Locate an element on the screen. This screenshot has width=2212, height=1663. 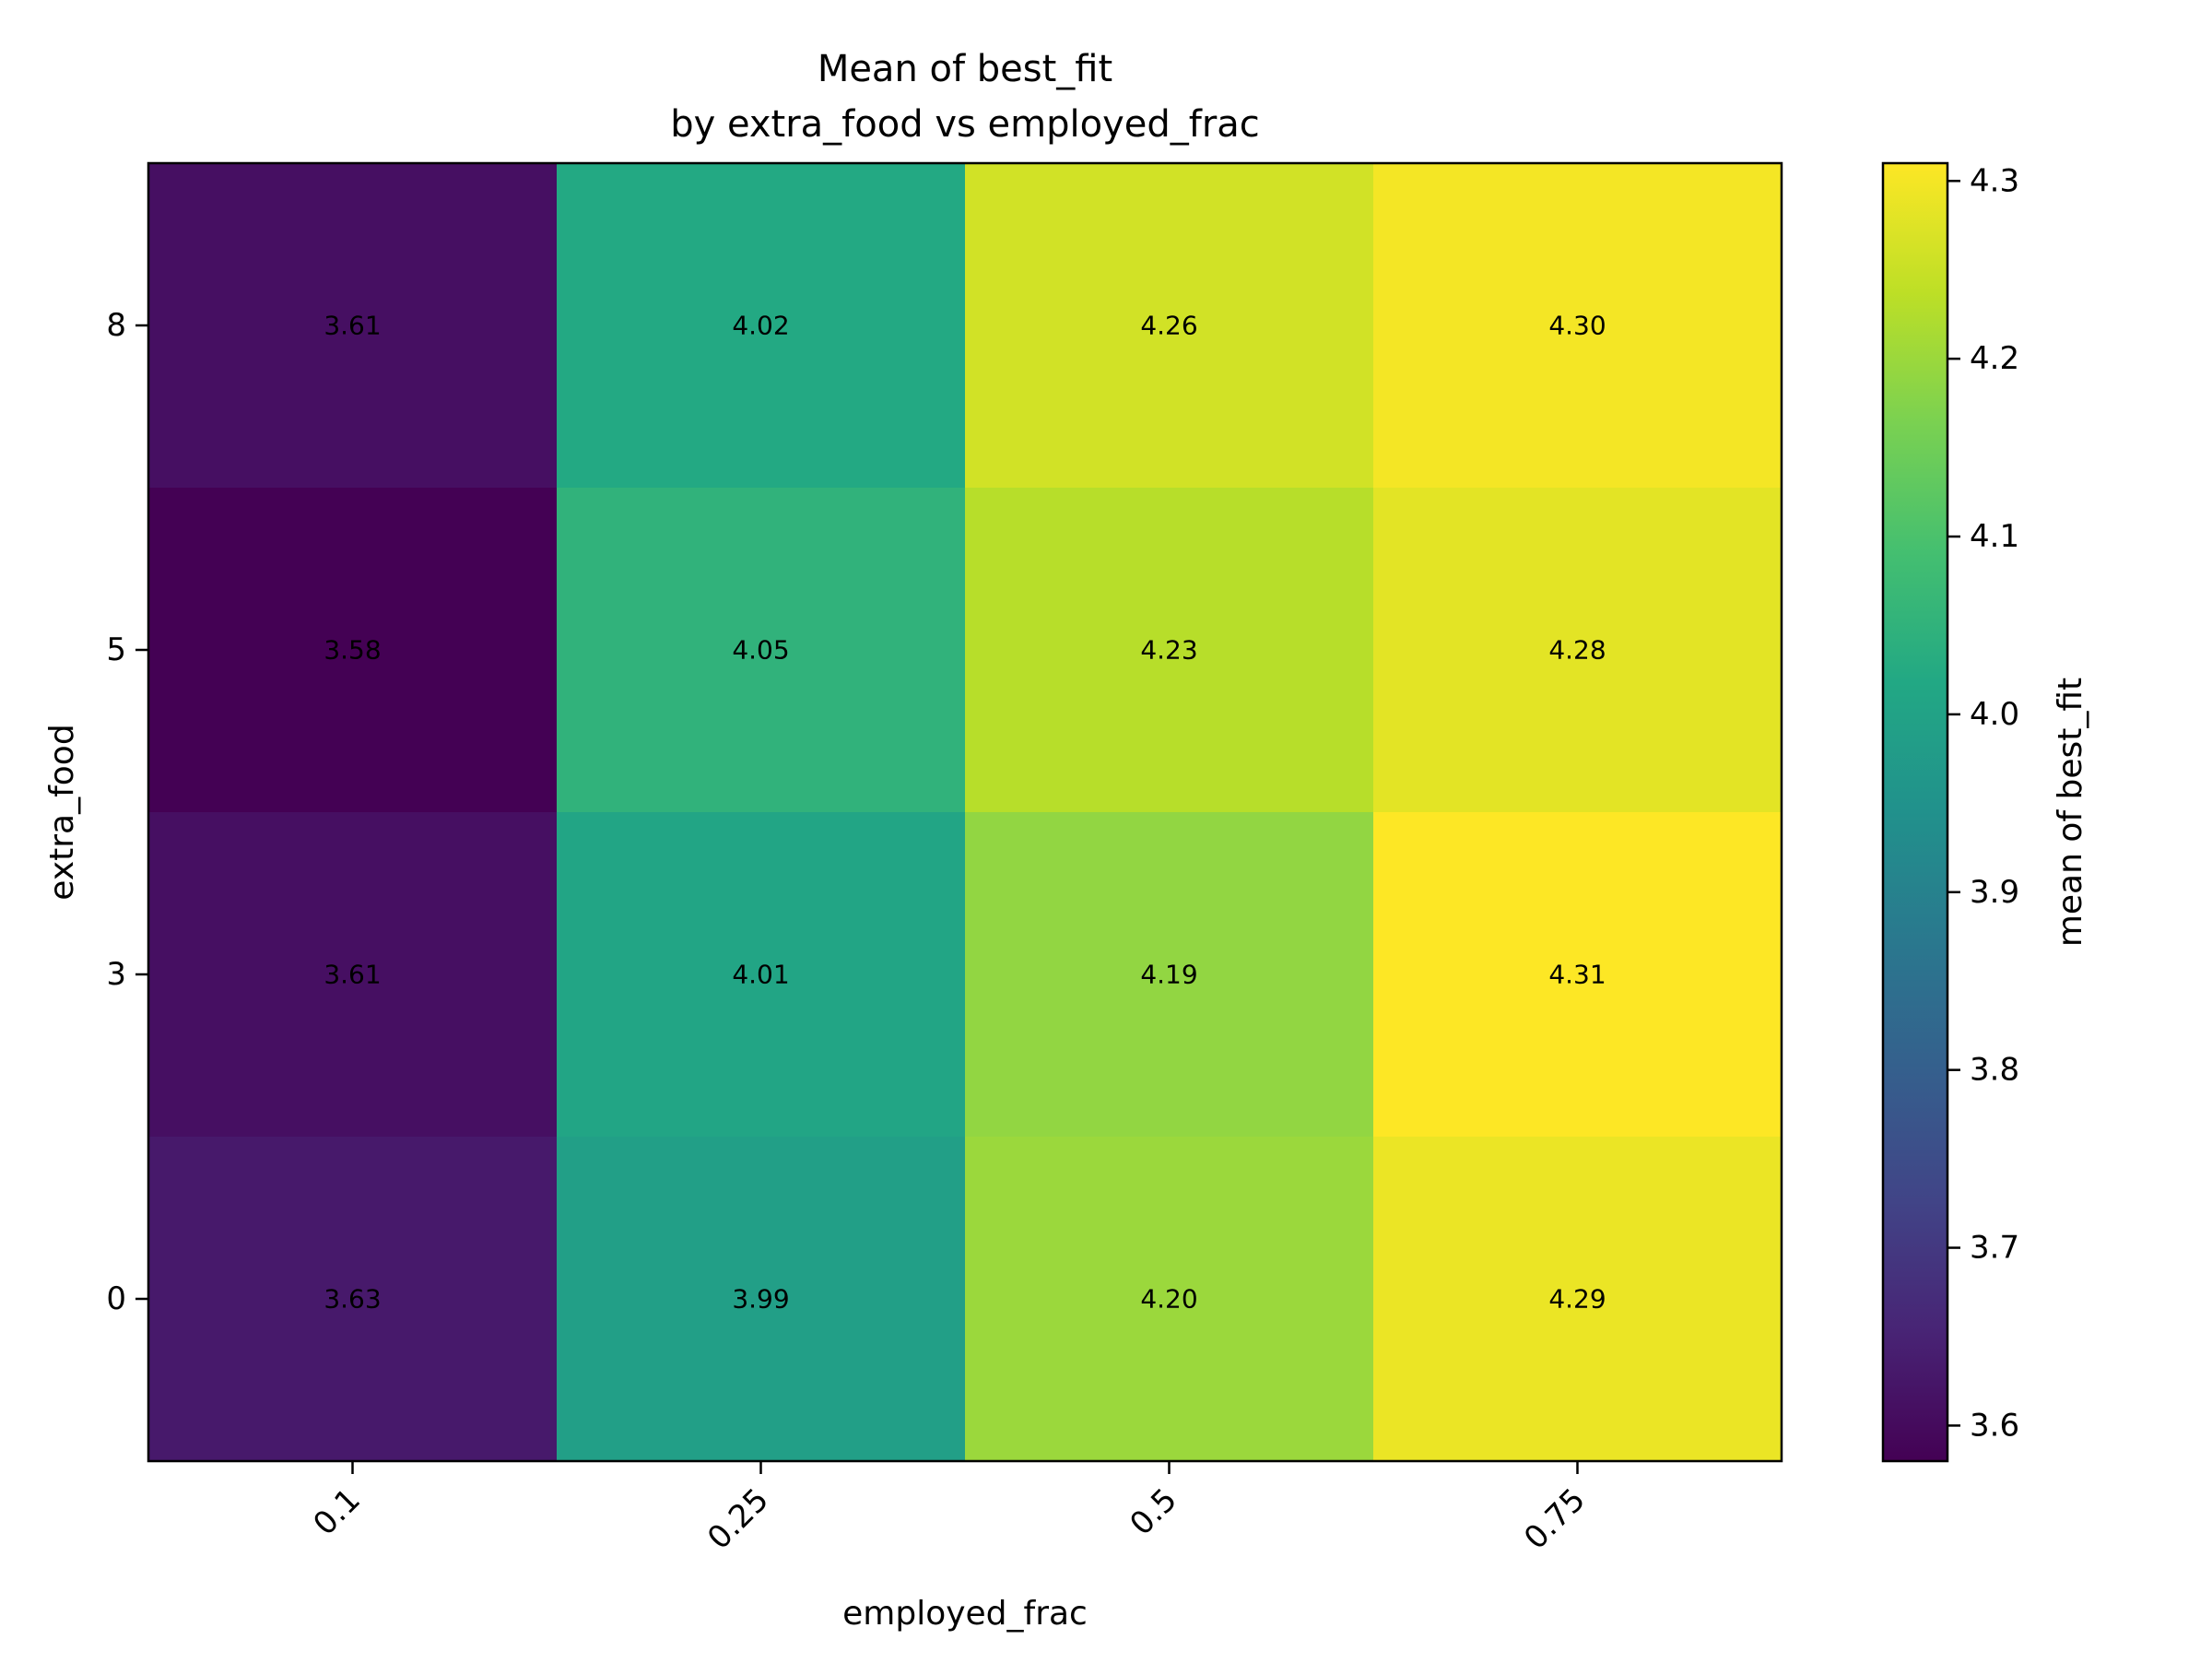
colorbar-tick-label: 3.7 is located at coordinates (1994, 1248).